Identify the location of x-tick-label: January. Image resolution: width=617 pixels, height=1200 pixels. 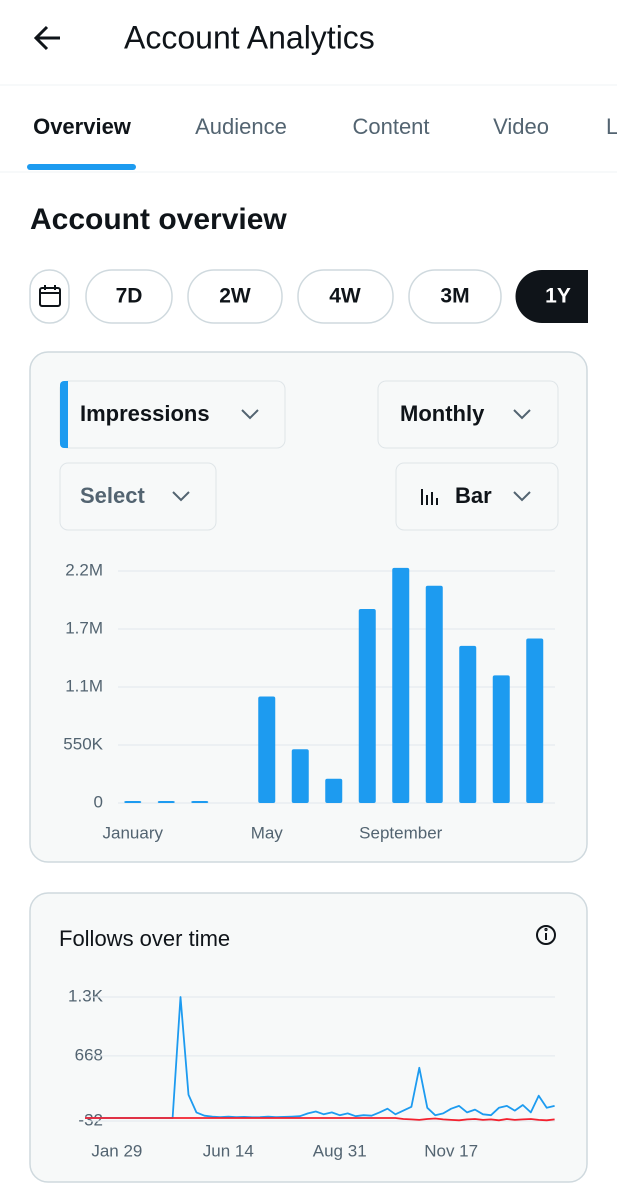
(133, 832).